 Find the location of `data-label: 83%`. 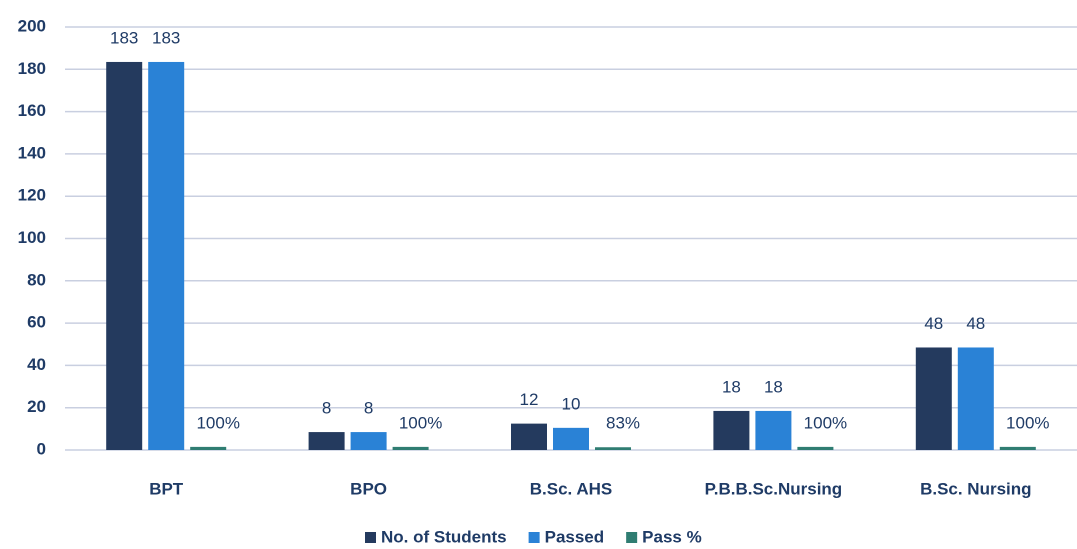

data-label: 83% is located at coordinates (623, 423).